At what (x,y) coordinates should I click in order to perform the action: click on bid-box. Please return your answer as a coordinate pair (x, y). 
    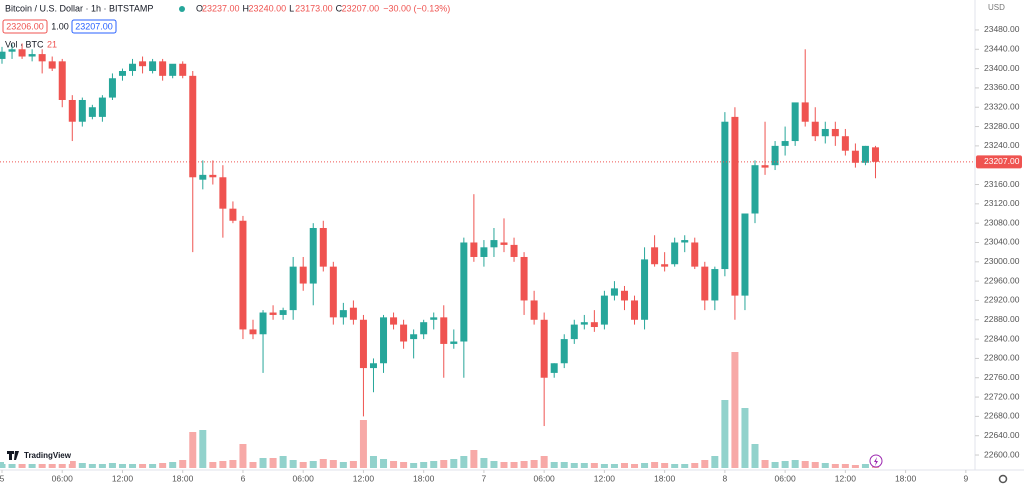
    Looking at the image, I should click on (25, 26).